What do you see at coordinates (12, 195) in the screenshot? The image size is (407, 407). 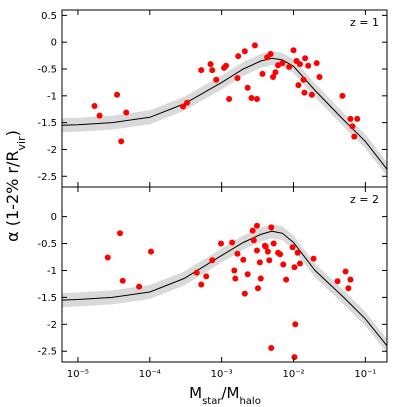 I see `y-label-main: α (1-2% r/R` at bounding box center [12, 195].